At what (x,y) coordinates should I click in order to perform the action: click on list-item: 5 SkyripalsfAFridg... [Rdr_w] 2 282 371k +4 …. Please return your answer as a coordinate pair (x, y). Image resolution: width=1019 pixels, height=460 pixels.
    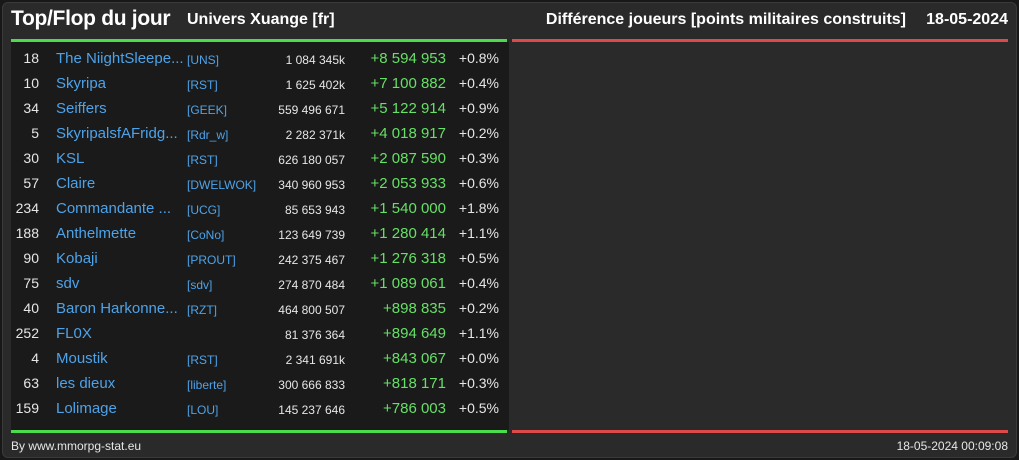
    Looking at the image, I should click on (260, 134).